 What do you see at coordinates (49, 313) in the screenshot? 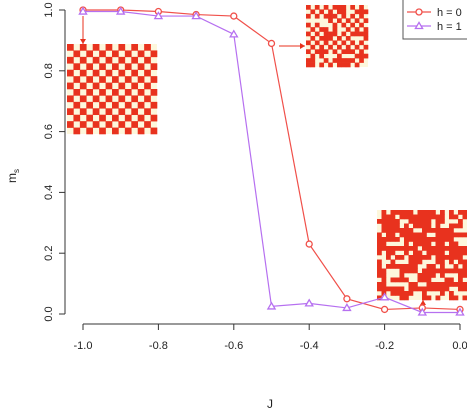
I see `y-tick-label: 0.0` at bounding box center [49, 313].